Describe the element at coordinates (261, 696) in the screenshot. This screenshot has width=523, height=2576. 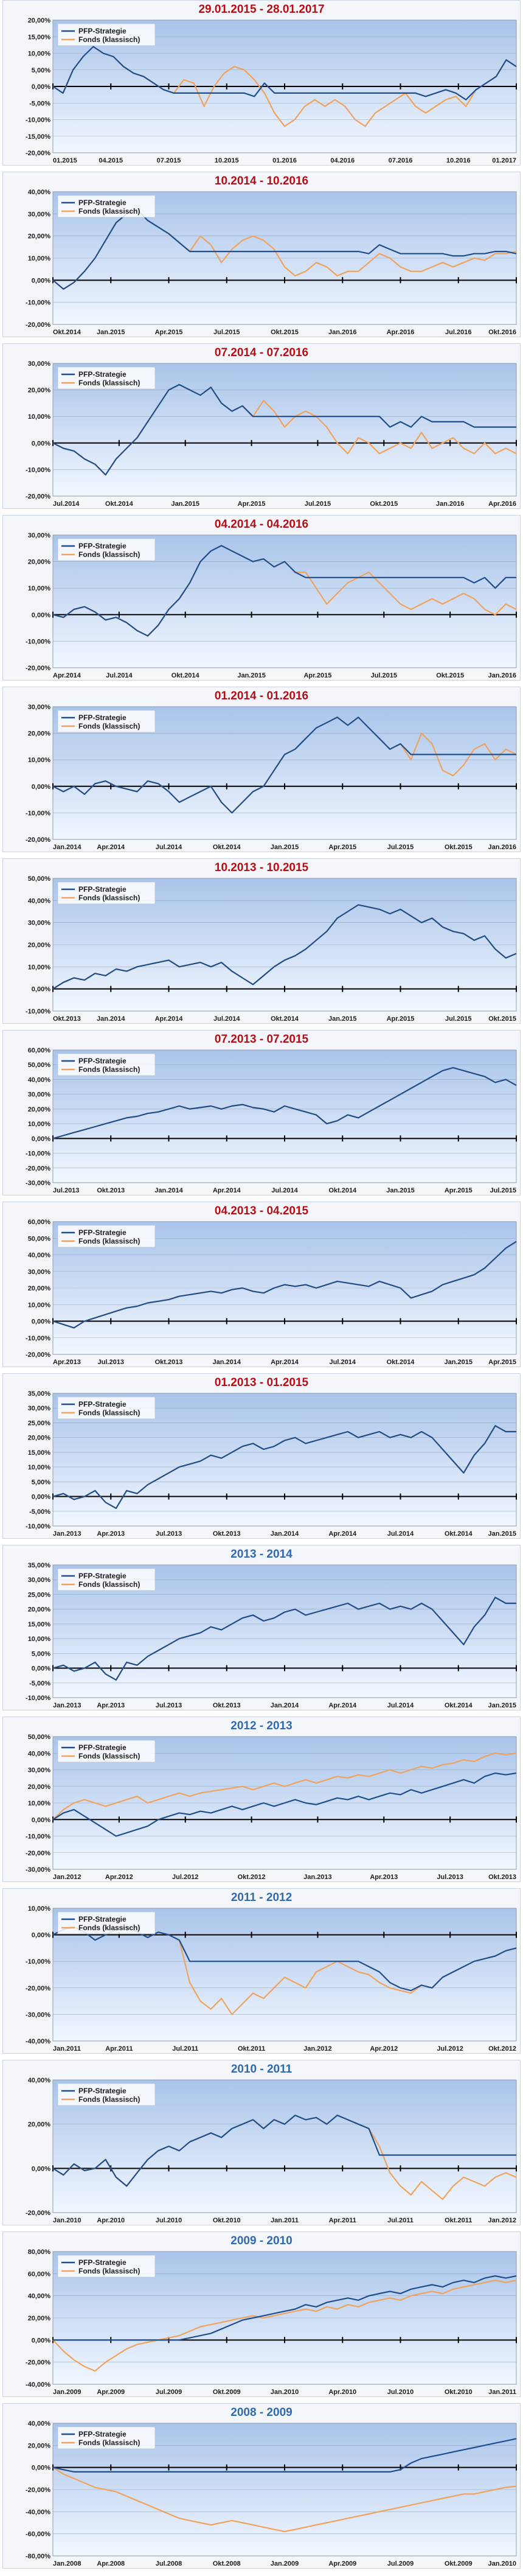
I see `chart-title: 01.2014 - 01.2016` at that location.